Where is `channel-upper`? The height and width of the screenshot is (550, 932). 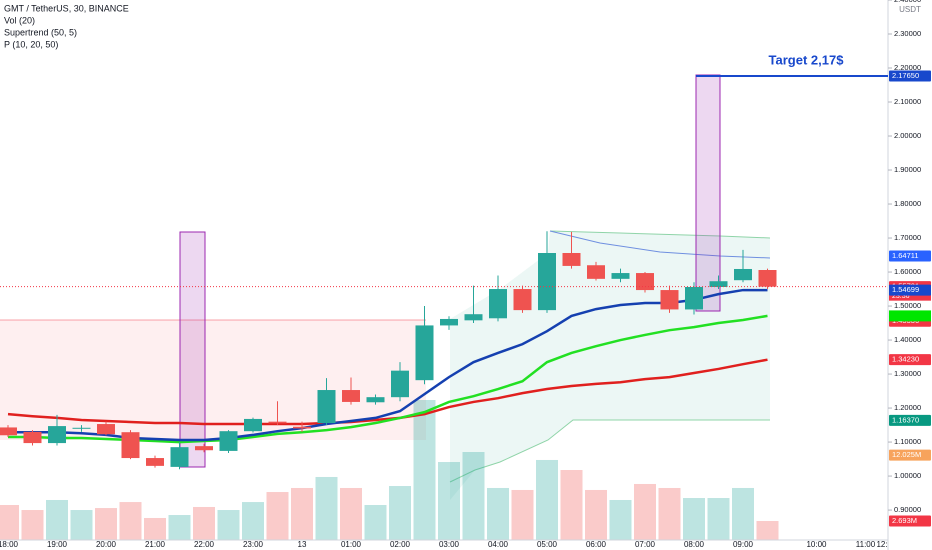 channel-upper is located at coordinates (660, 234).